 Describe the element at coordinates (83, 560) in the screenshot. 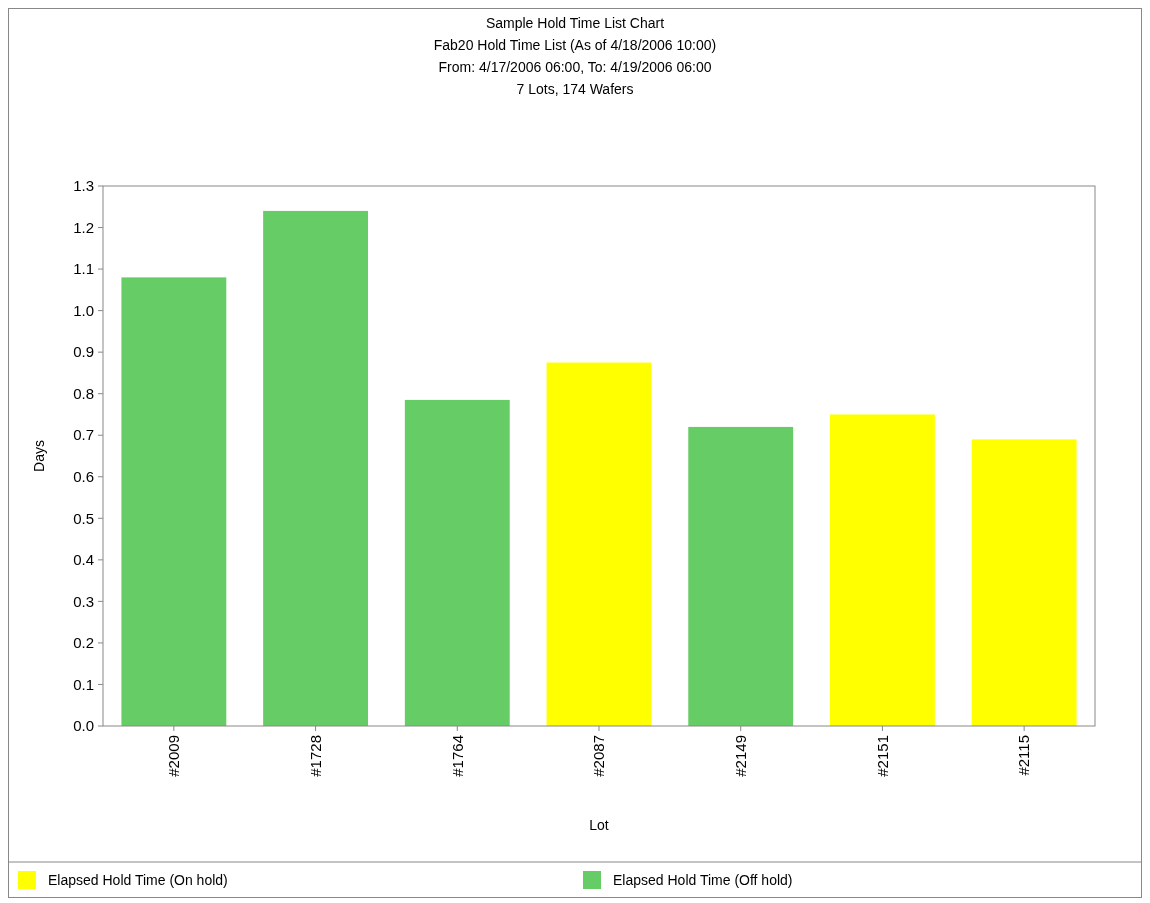

I see `y-tick-label: 0.4` at that location.